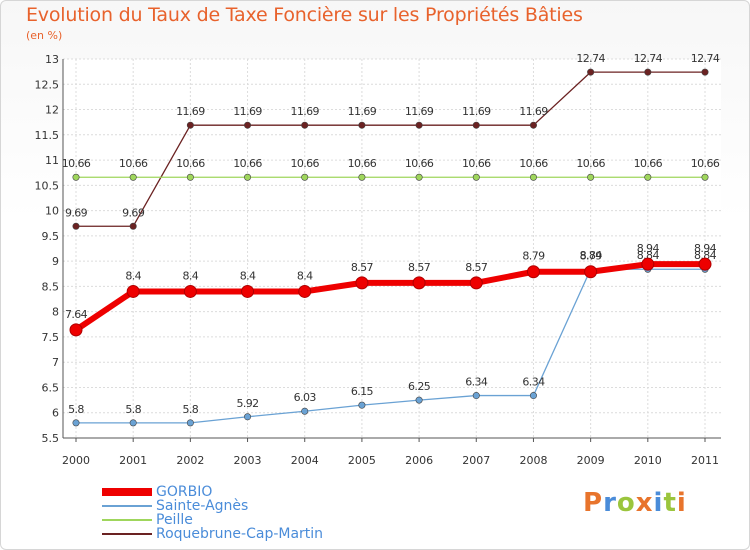 The image size is (750, 550). I want to click on y-tick-label: 7, so click(55, 362).